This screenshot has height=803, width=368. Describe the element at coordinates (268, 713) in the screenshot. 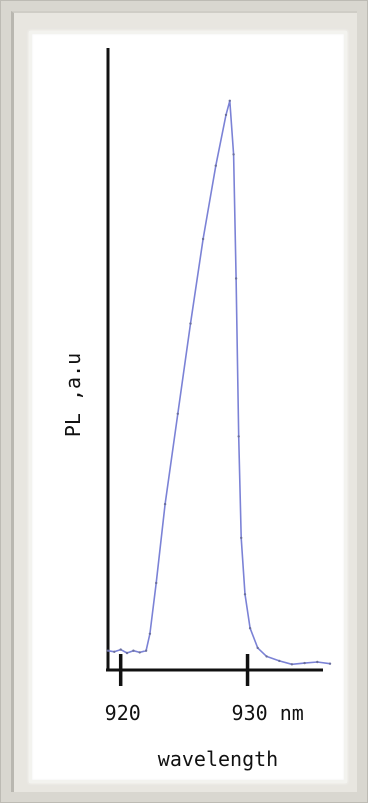

I see `x-tick-label: 930 nm` at that location.